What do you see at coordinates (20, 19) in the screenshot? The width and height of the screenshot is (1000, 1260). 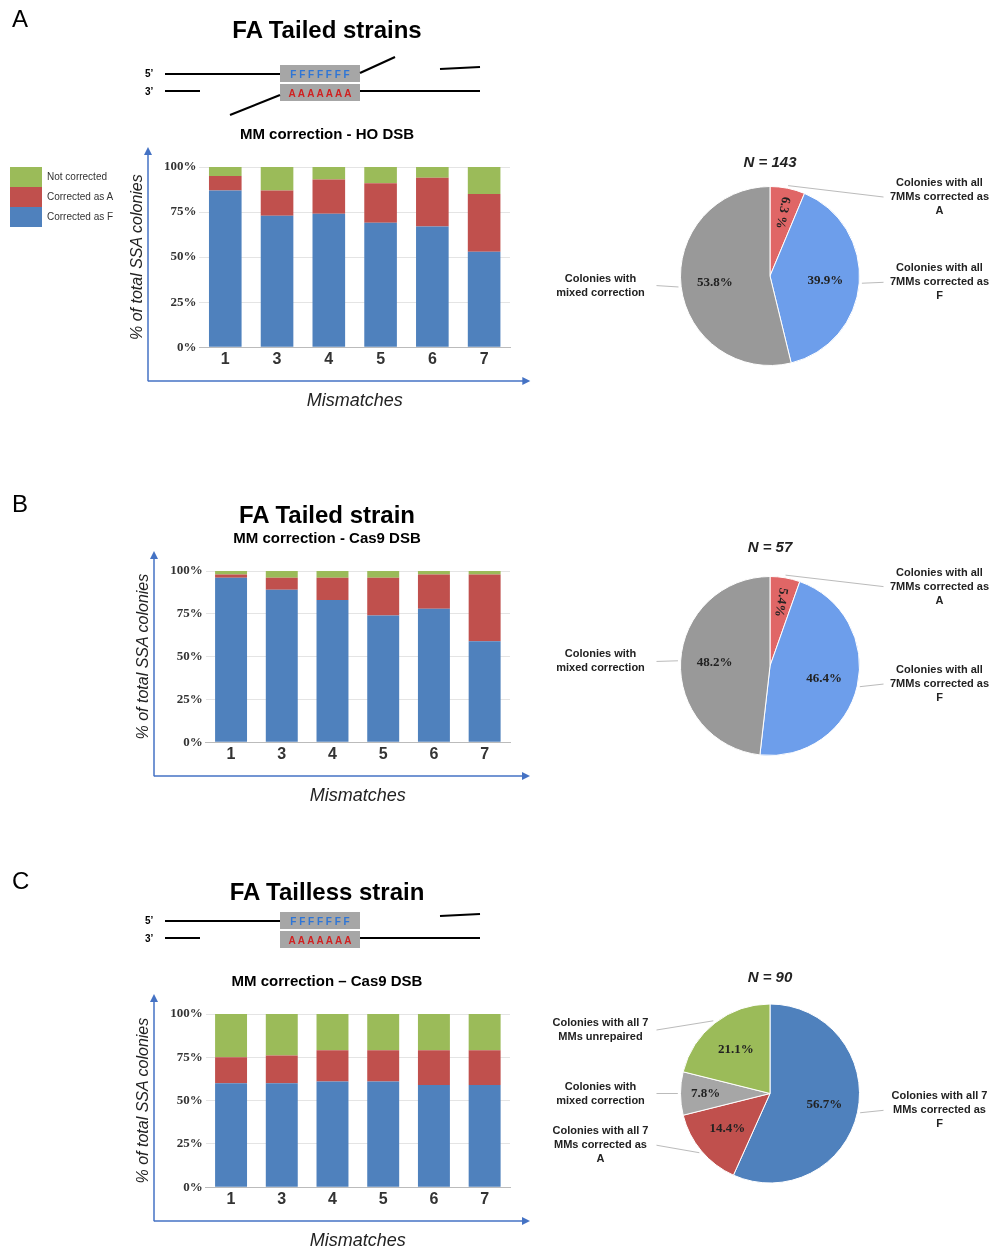 I see `text: A` at bounding box center [20, 19].